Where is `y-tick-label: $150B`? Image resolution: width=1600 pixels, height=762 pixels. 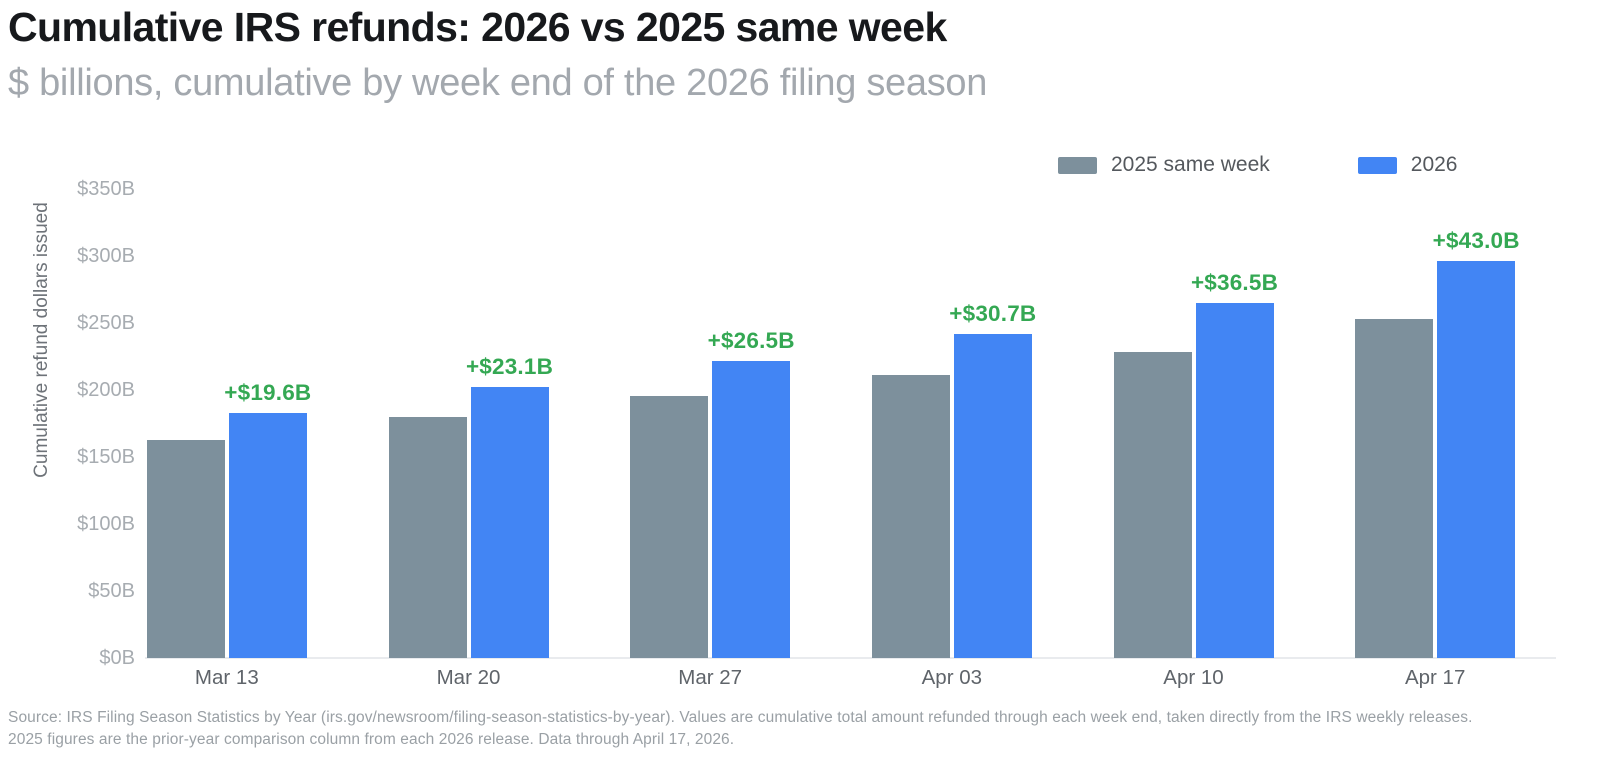 y-tick-label: $150B is located at coordinates (106, 457).